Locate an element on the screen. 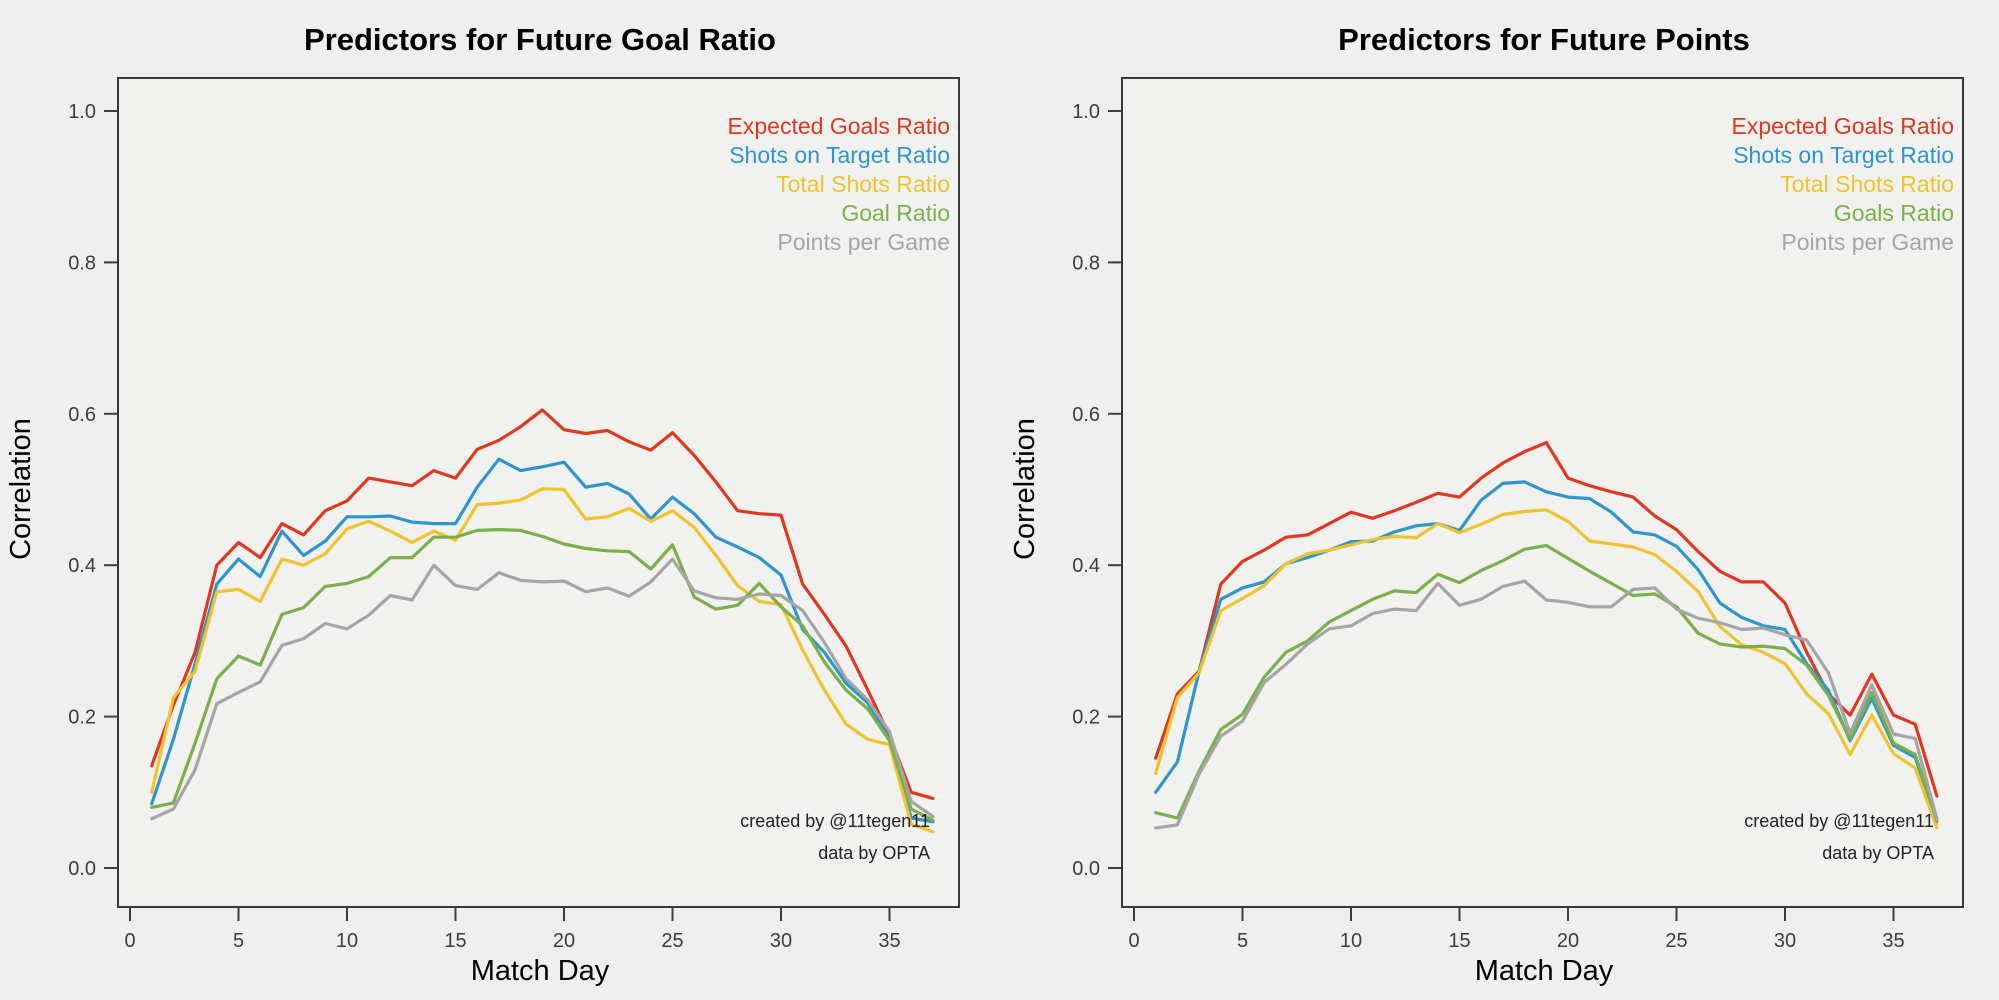 This screenshot has height=1000, width=1999. series-line-goal-ratio is located at coordinates (542, 674).